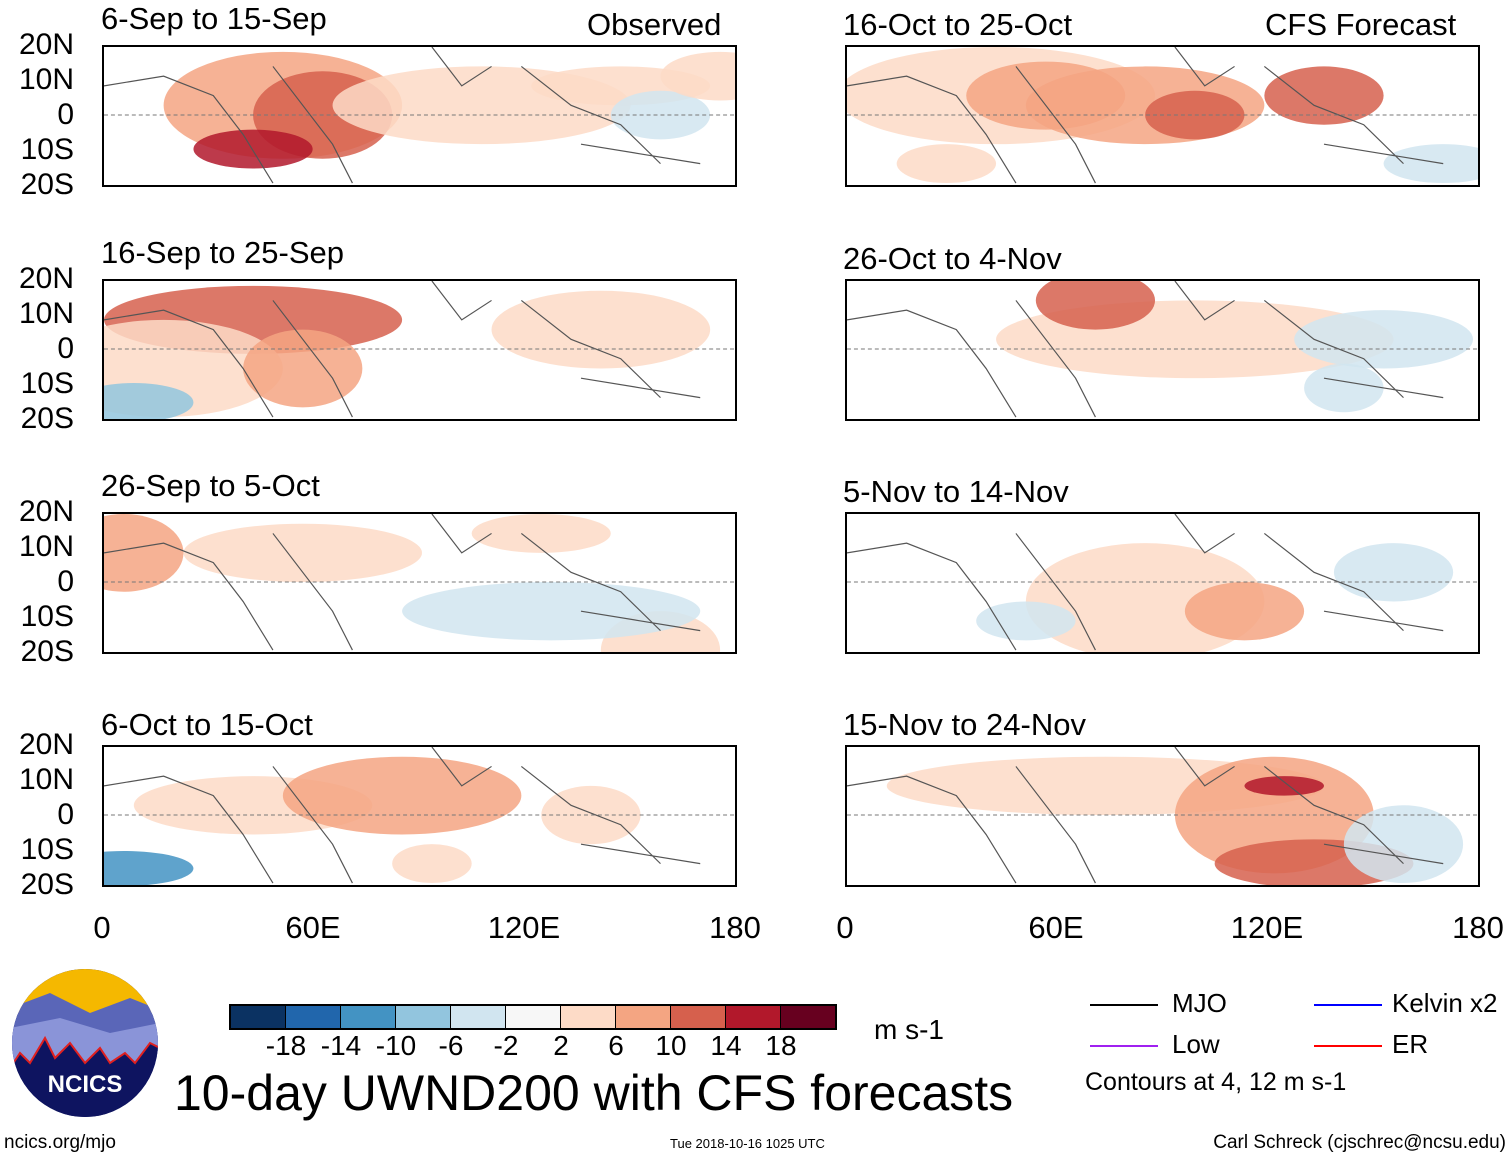 This screenshot has height=1159, width=1510. Describe the element at coordinates (60, 1142) in the screenshot. I see `footer-url: ncics.org/mjo` at that location.